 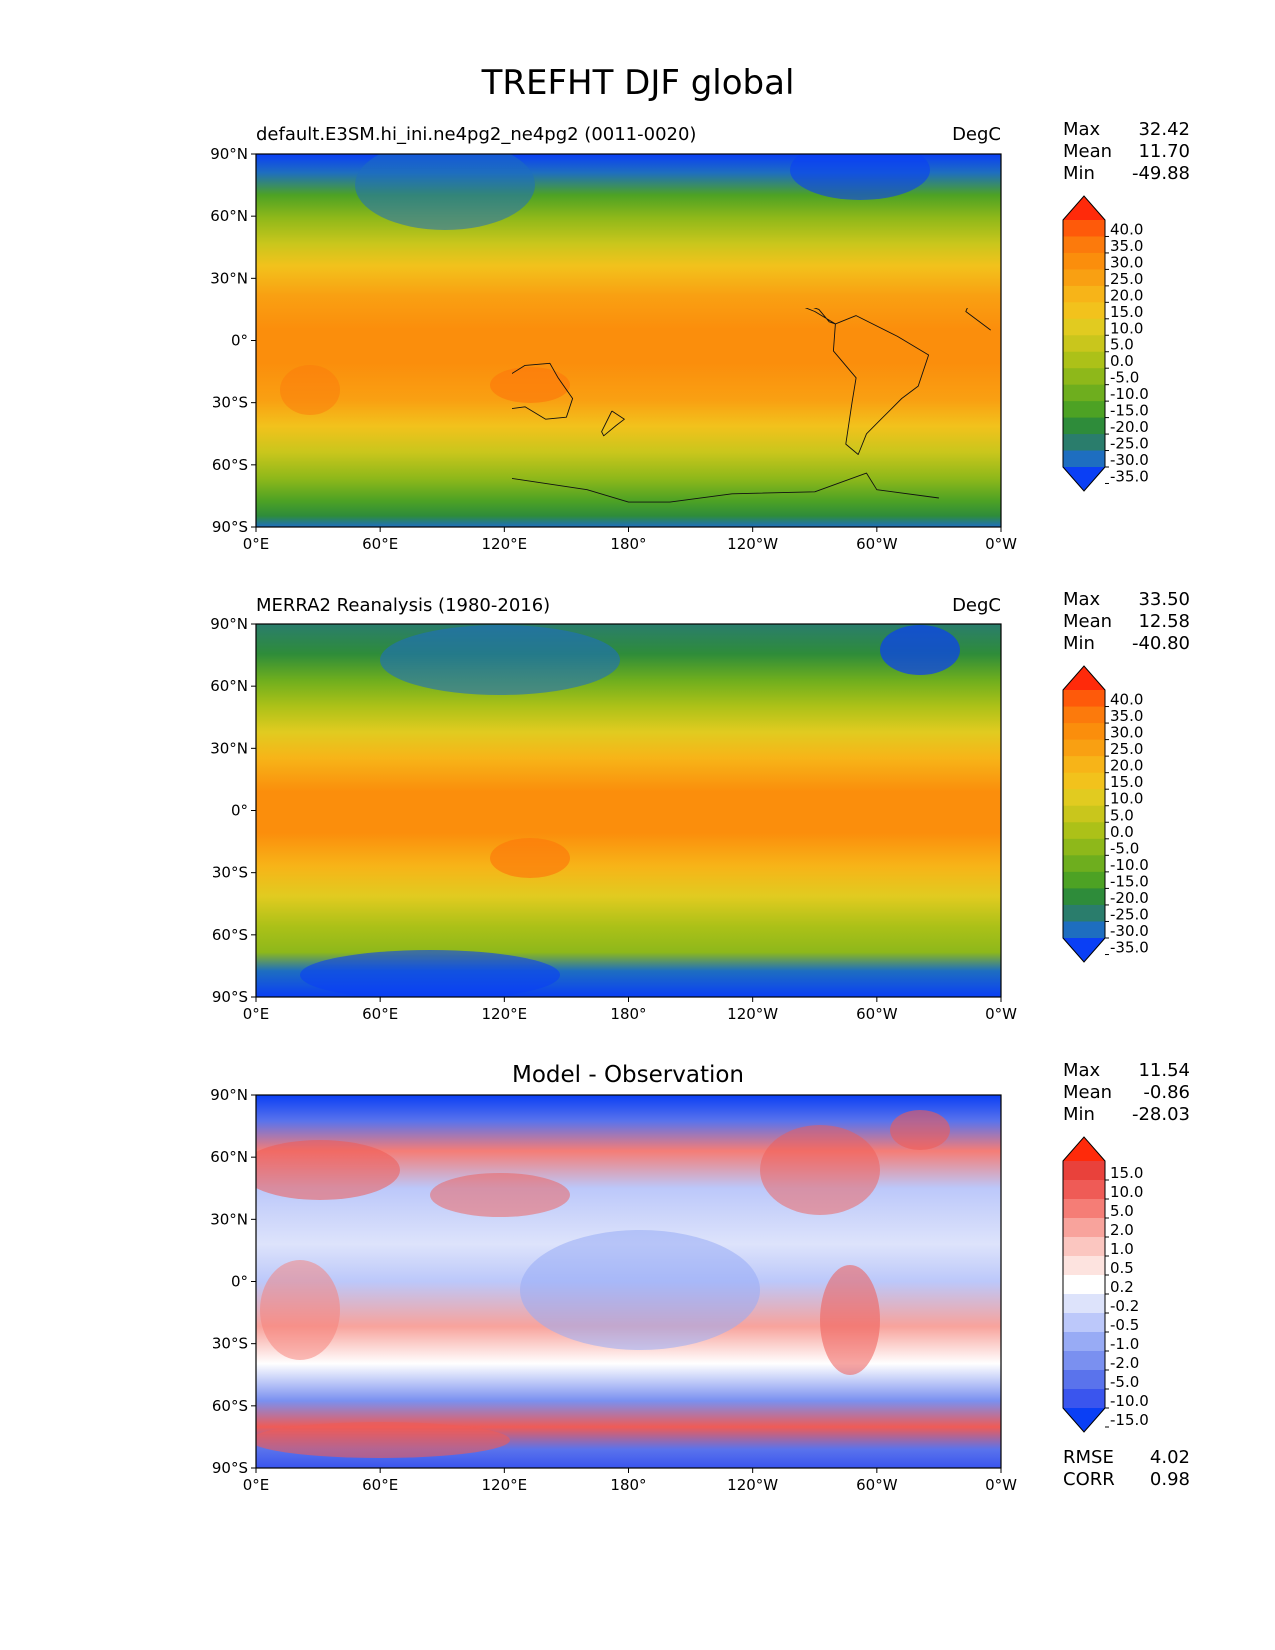 What do you see at coordinates (1164, 151) in the screenshot?
I see `stat-mean-value: 11.70` at bounding box center [1164, 151].